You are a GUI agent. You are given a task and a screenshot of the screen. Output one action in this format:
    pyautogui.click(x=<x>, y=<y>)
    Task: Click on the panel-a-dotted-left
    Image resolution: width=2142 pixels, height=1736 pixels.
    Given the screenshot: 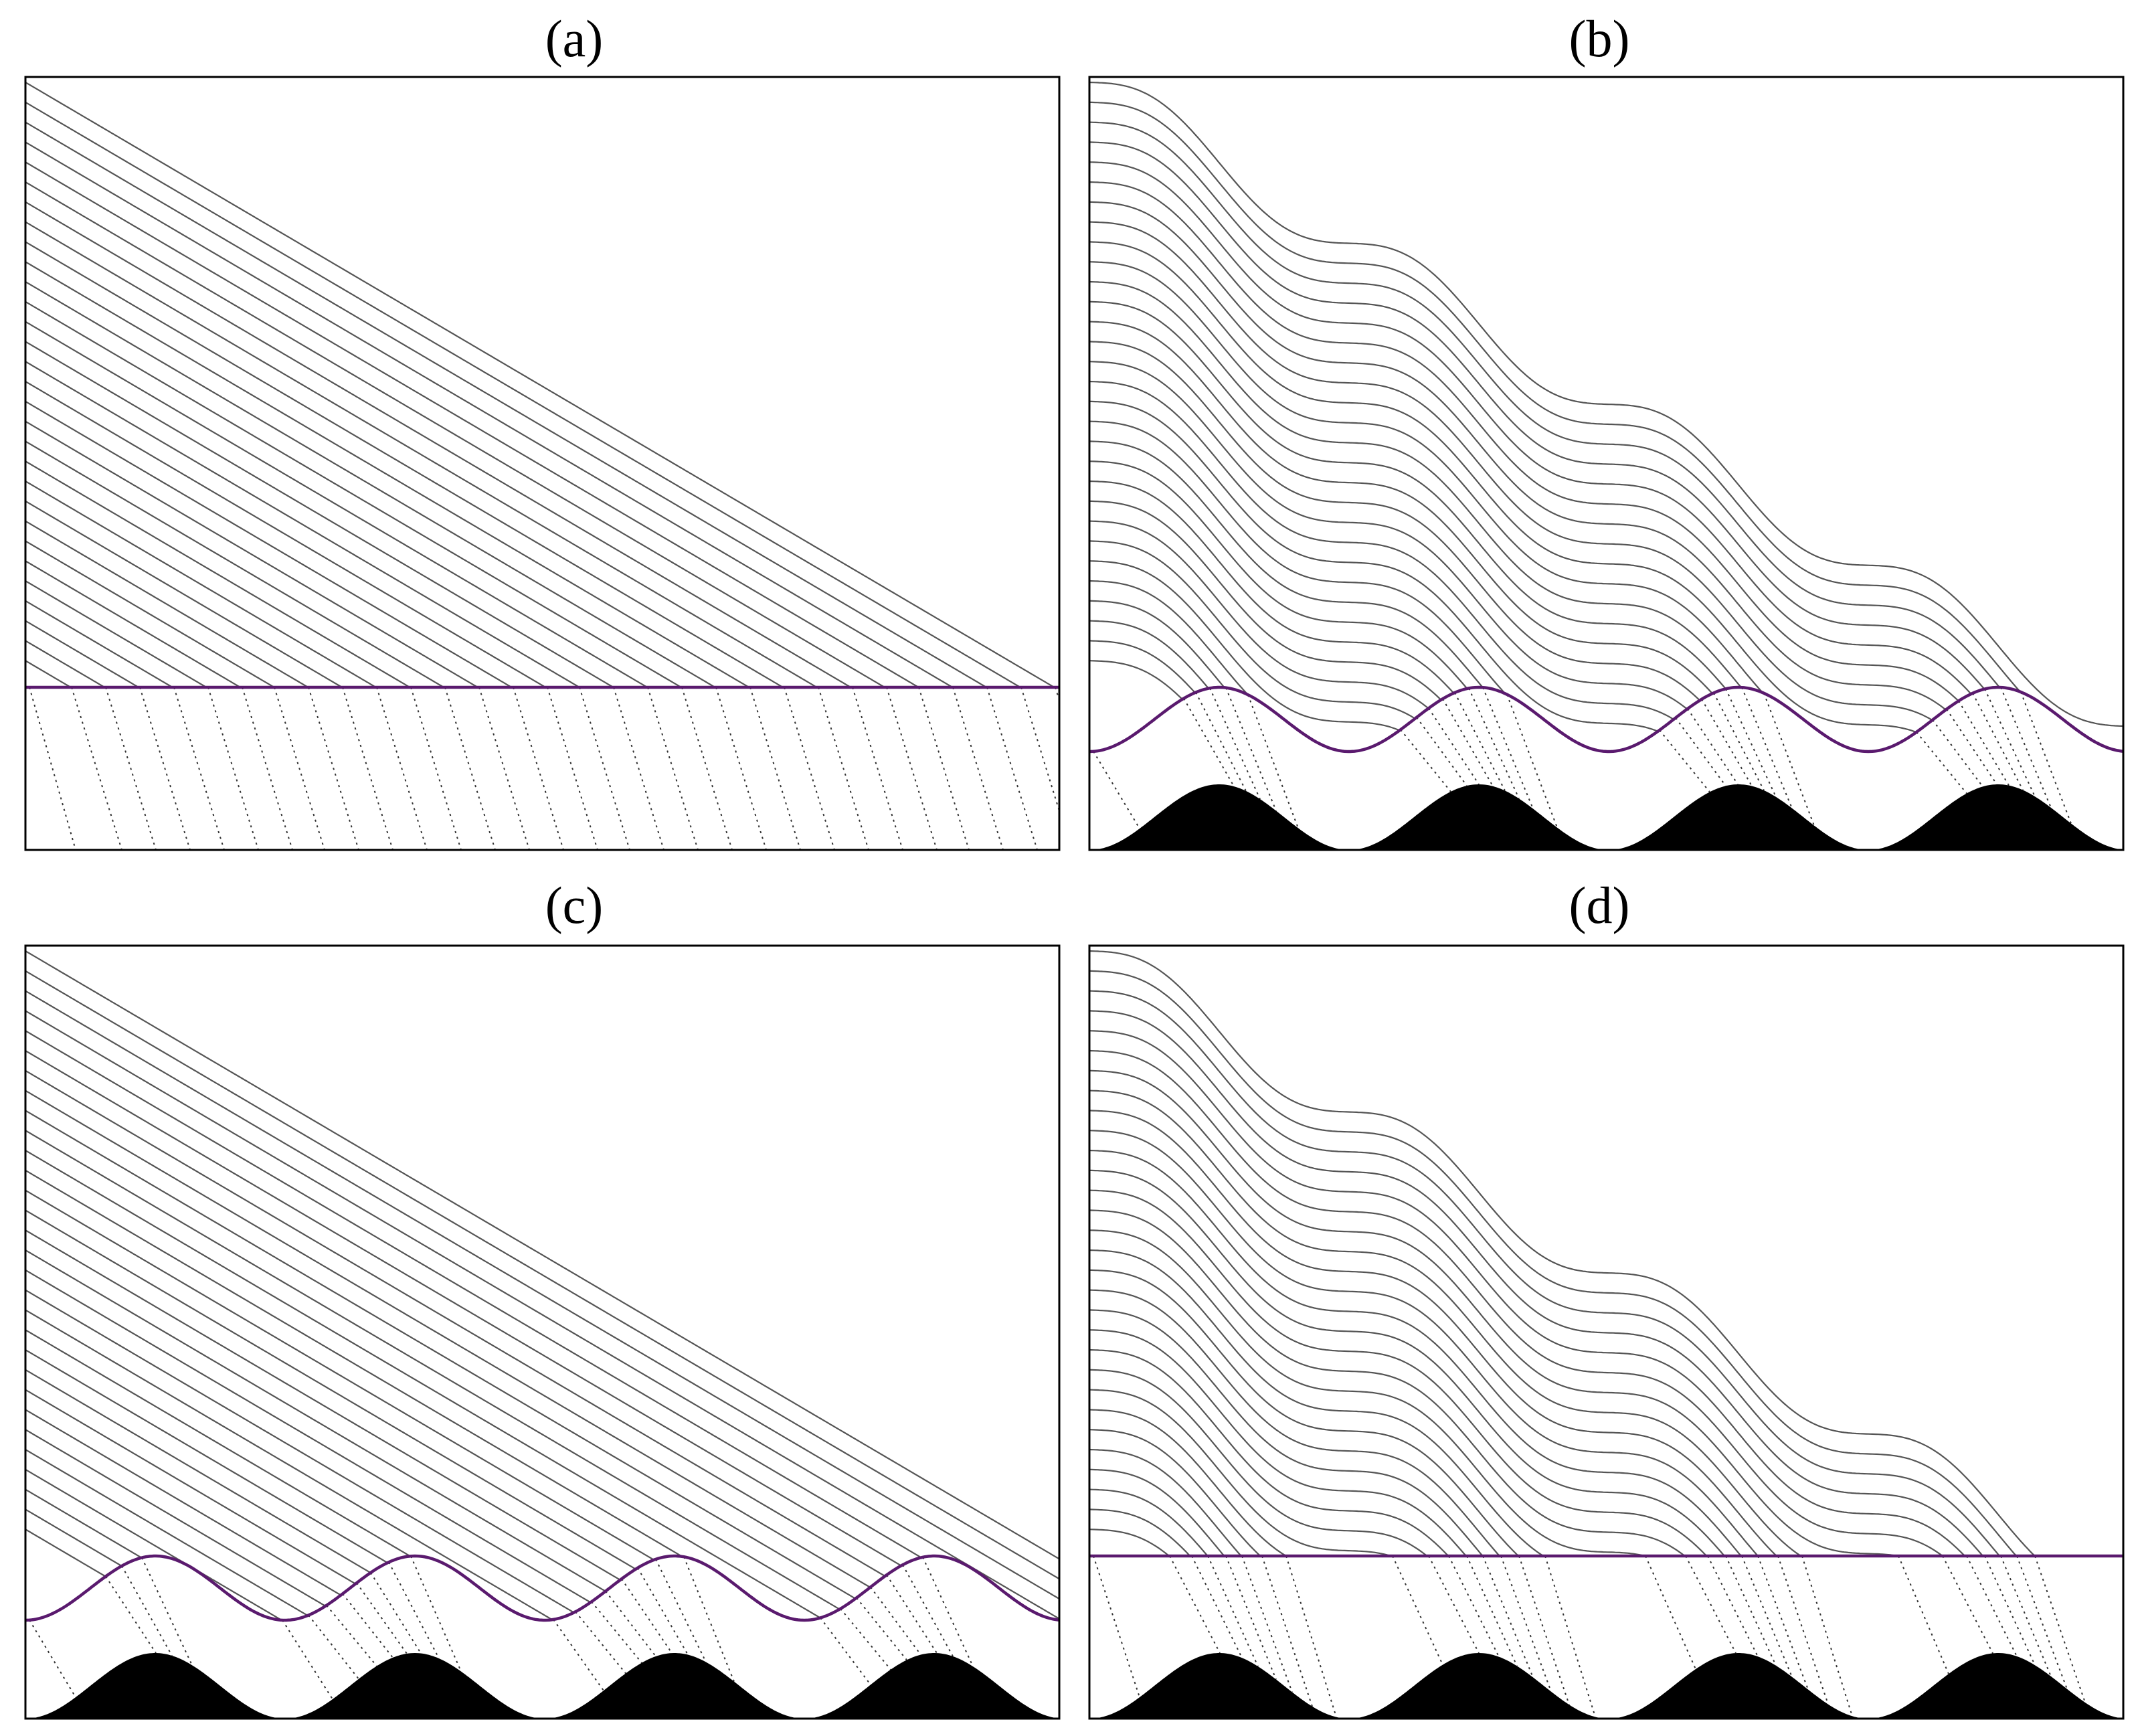 What is the action you would take?
    pyautogui.click(x=52, y=768)
    